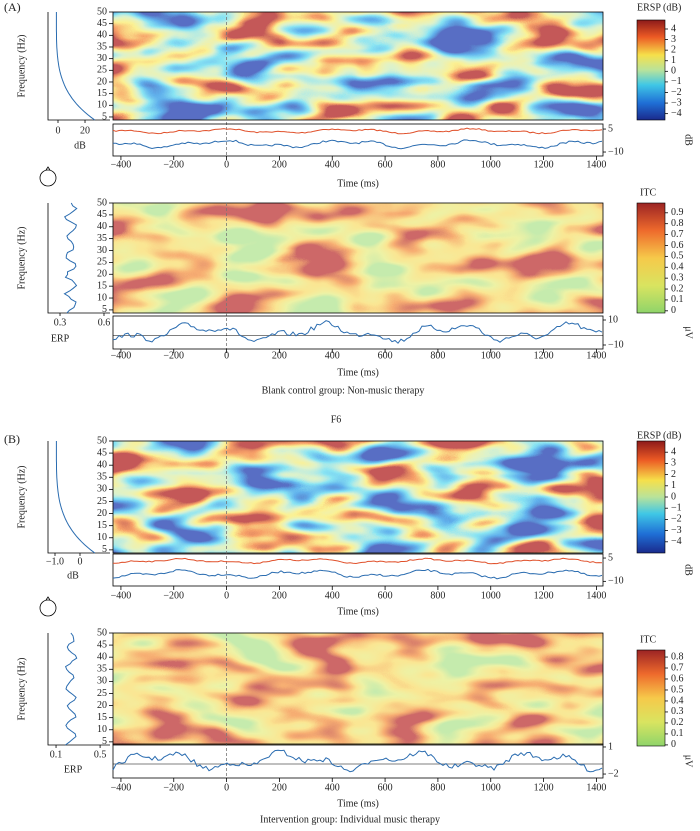 The image size is (700, 831). I want to click on trace-tick-label: −10, so click(616, 344).